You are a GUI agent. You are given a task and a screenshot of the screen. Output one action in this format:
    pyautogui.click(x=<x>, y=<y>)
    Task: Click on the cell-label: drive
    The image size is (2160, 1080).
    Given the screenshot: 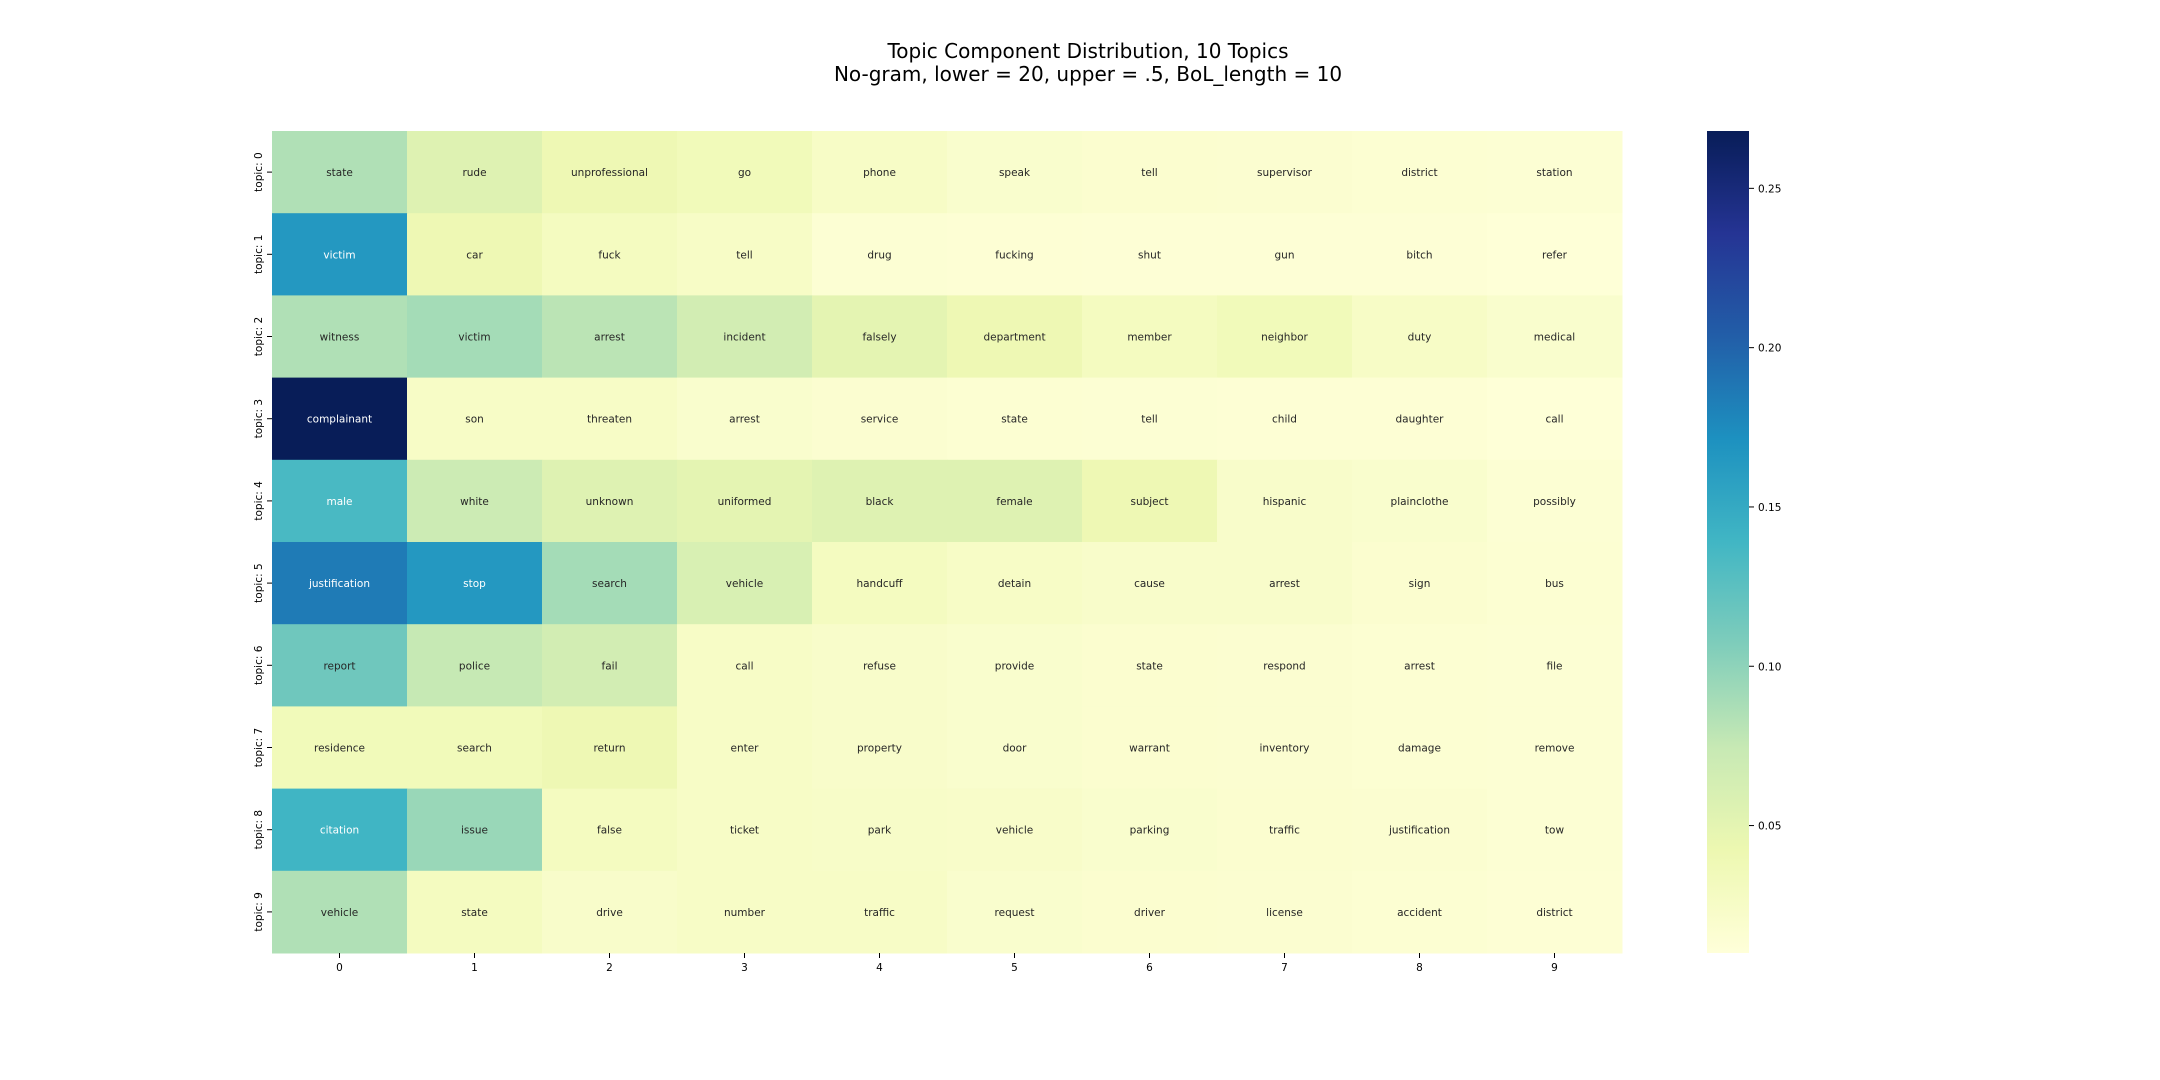 What is the action you would take?
    pyautogui.click(x=609, y=913)
    